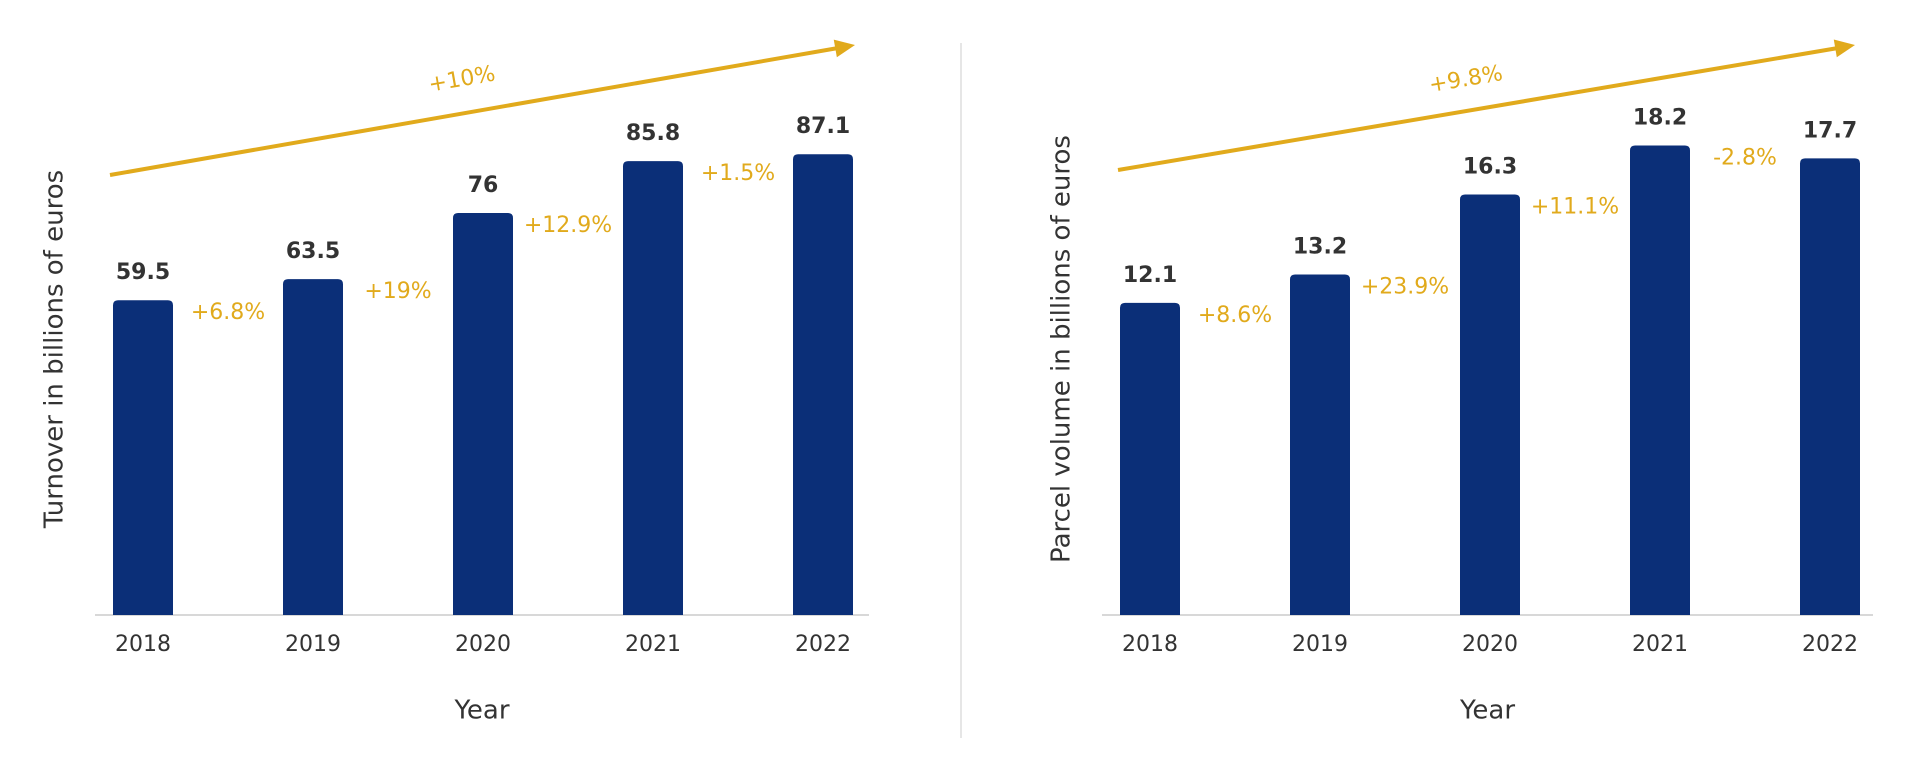  I want to click on growth-label: -2.8%, so click(1745, 157).